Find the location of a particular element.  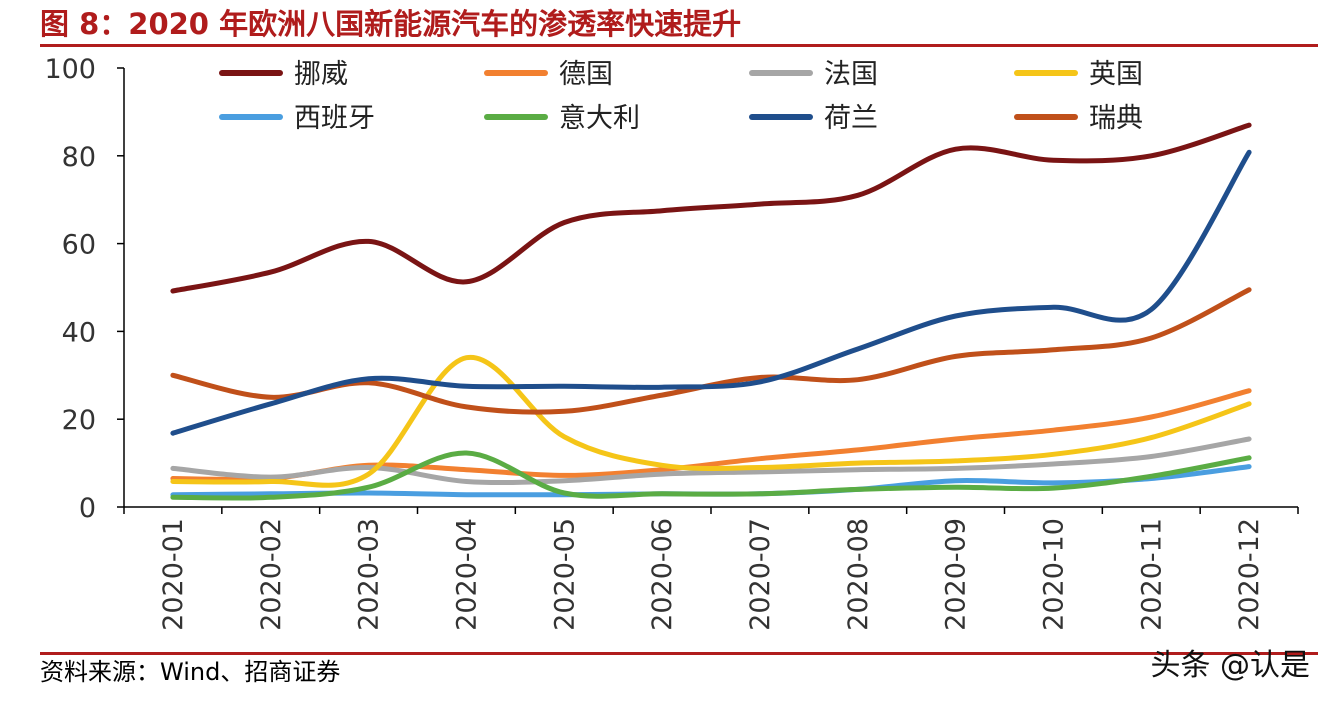

watermark: 头条 @认是 is located at coordinates (1230, 665).